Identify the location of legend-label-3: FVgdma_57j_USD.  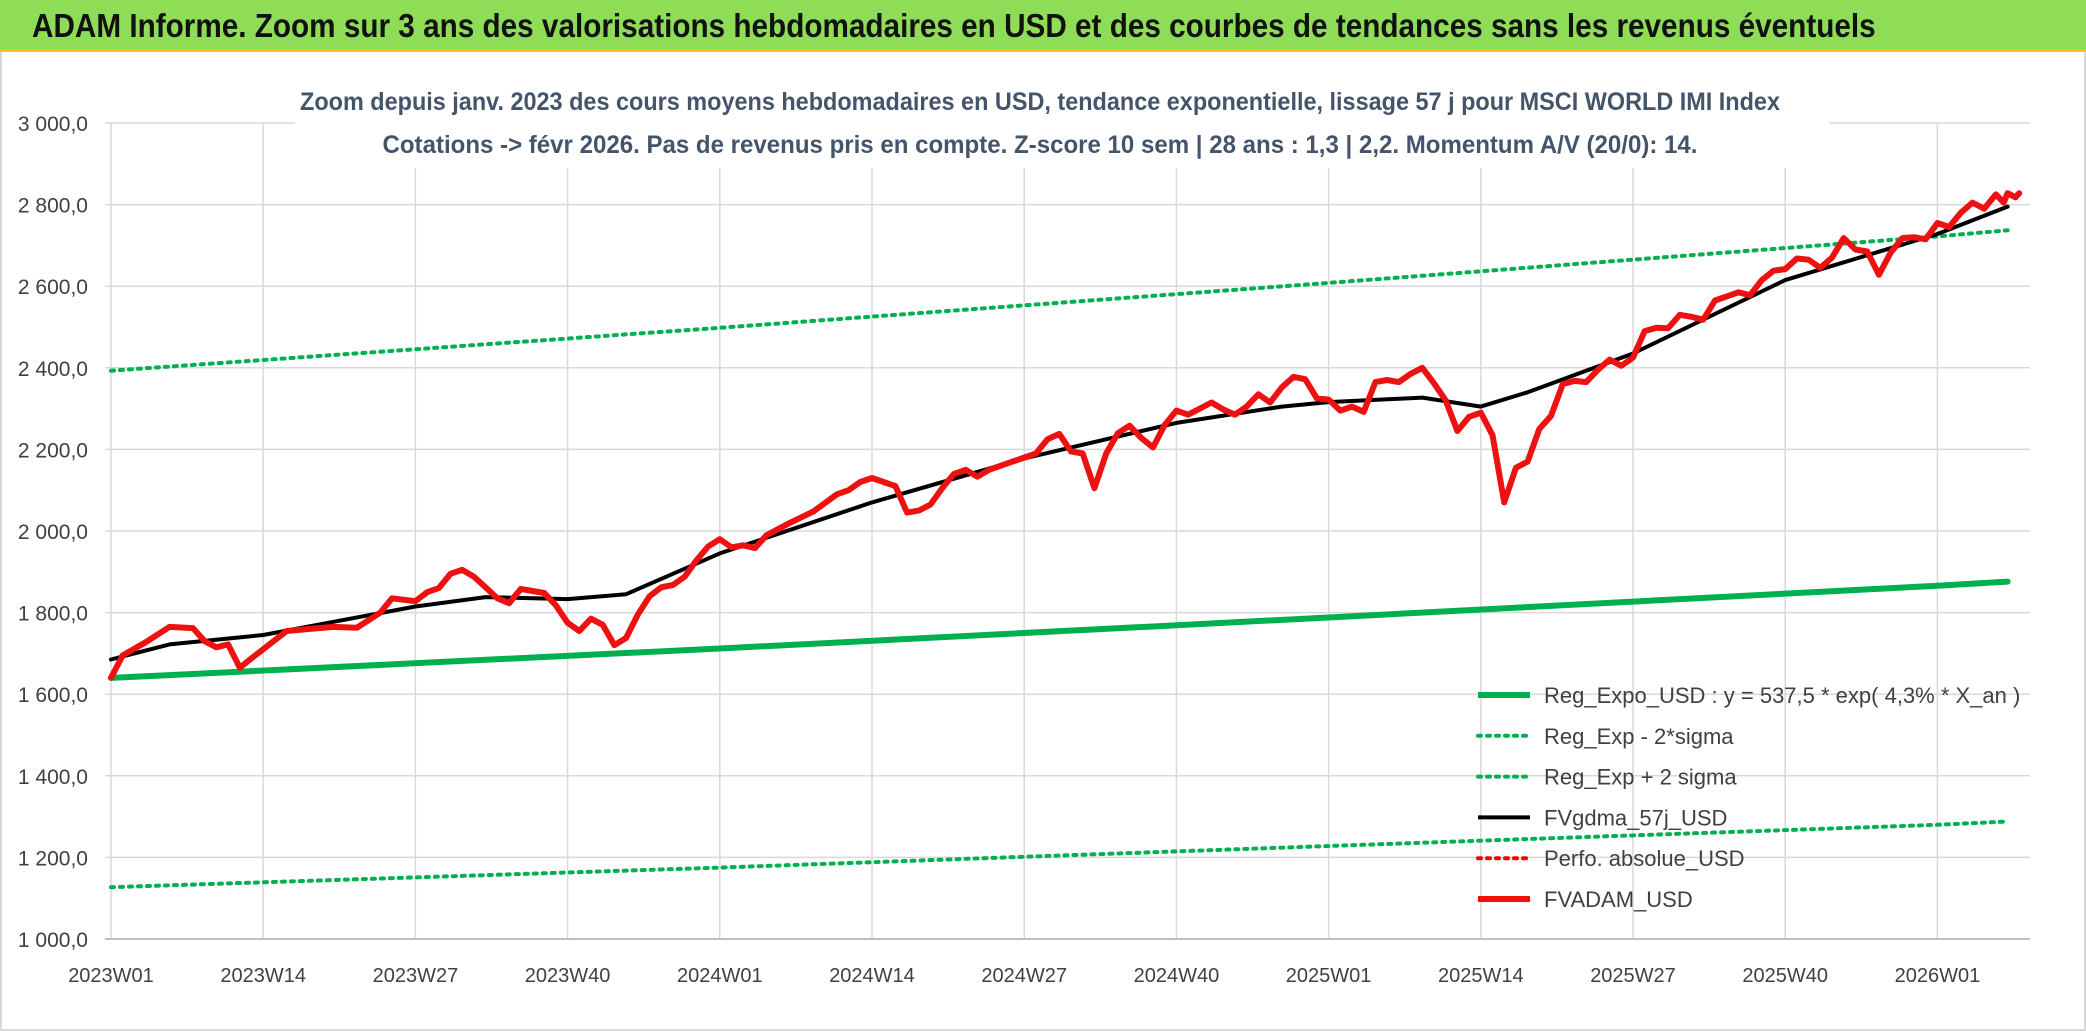
(1635, 817).